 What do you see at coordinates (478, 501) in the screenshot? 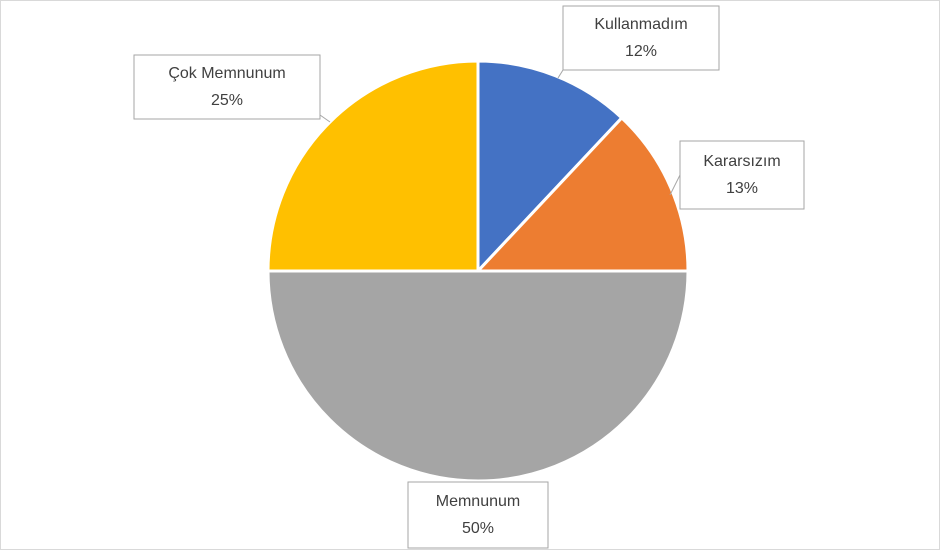
I see `label-name: Memnunum` at bounding box center [478, 501].